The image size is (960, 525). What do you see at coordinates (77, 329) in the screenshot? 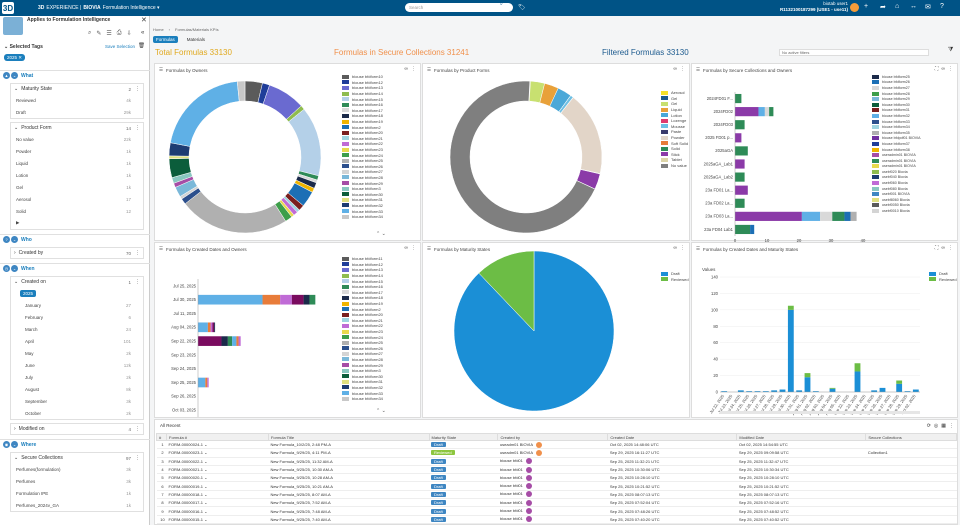
I see `facet-row: March 24` at bounding box center [77, 329].